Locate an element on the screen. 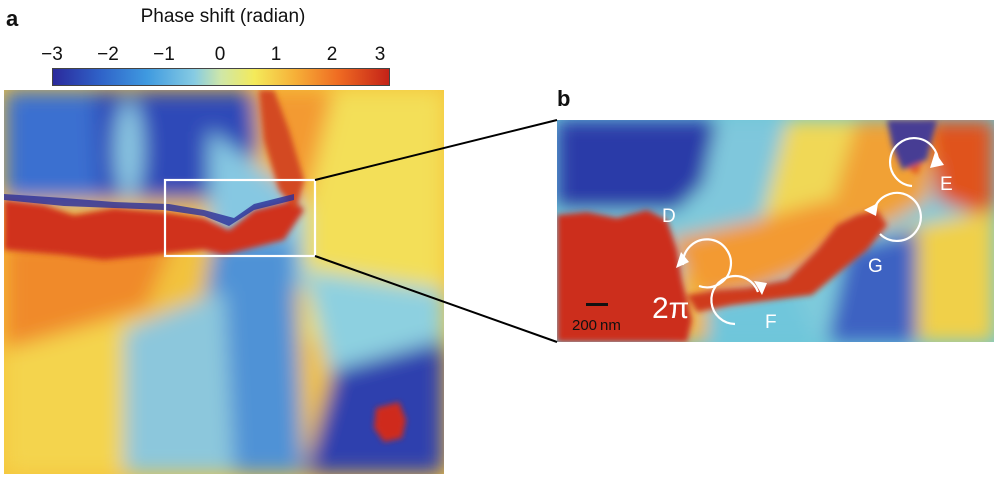 The height and width of the screenshot is (480, 1002). colorbar-title: Phase shift (radian) is located at coordinates (223, 16).